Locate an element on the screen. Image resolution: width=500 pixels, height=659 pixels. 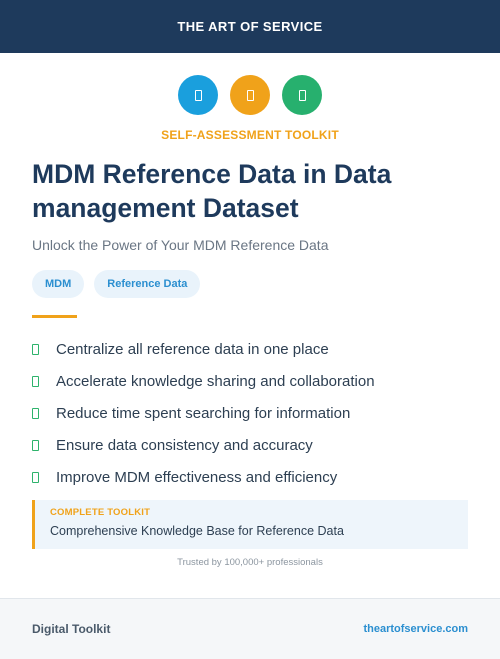
brand-title: THE ART OF SERVICE is located at coordinates (250, 26).